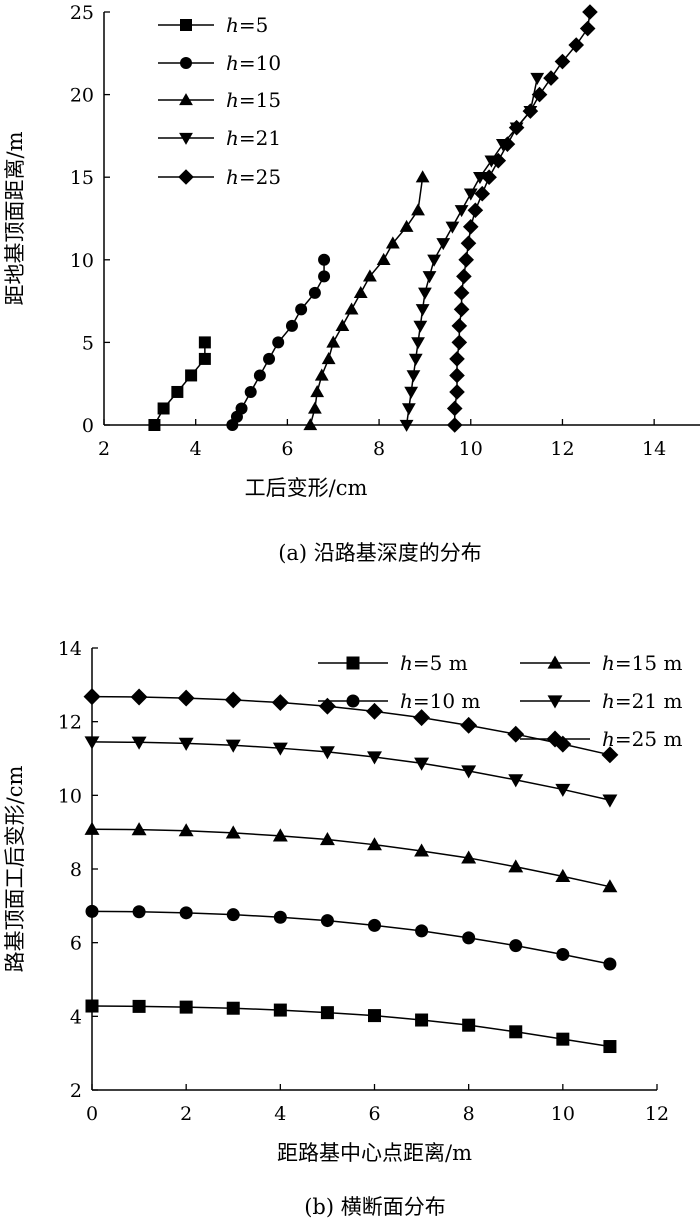  Describe the element at coordinates (15, 869) in the screenshot. I see `y-axis-label: 路基顶面工后变形/cm` at that location.